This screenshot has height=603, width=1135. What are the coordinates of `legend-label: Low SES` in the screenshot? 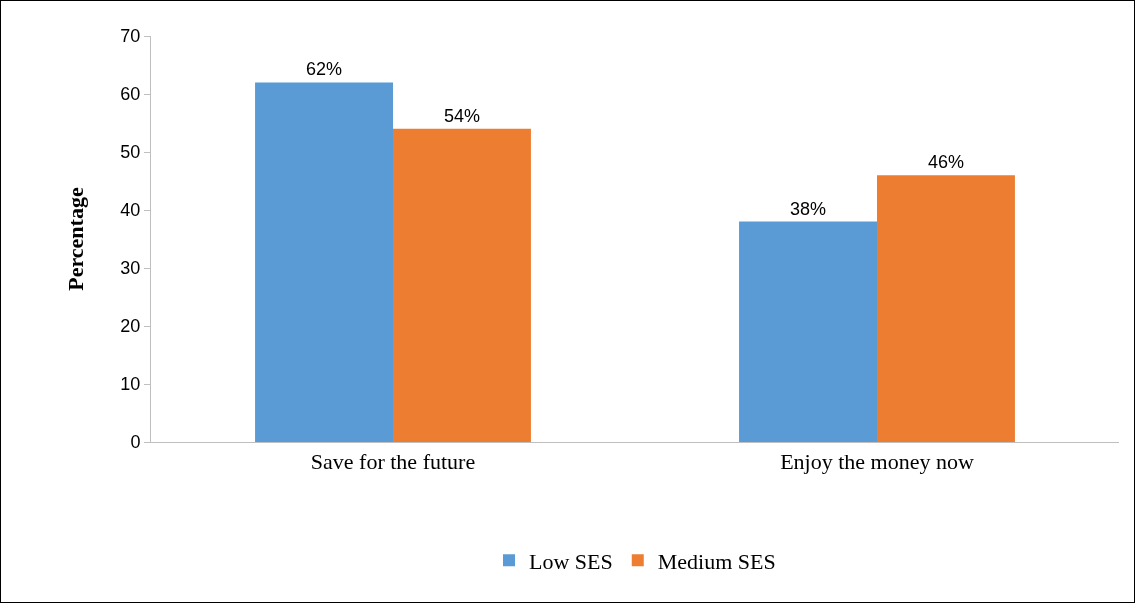 It's located at (571, 561).